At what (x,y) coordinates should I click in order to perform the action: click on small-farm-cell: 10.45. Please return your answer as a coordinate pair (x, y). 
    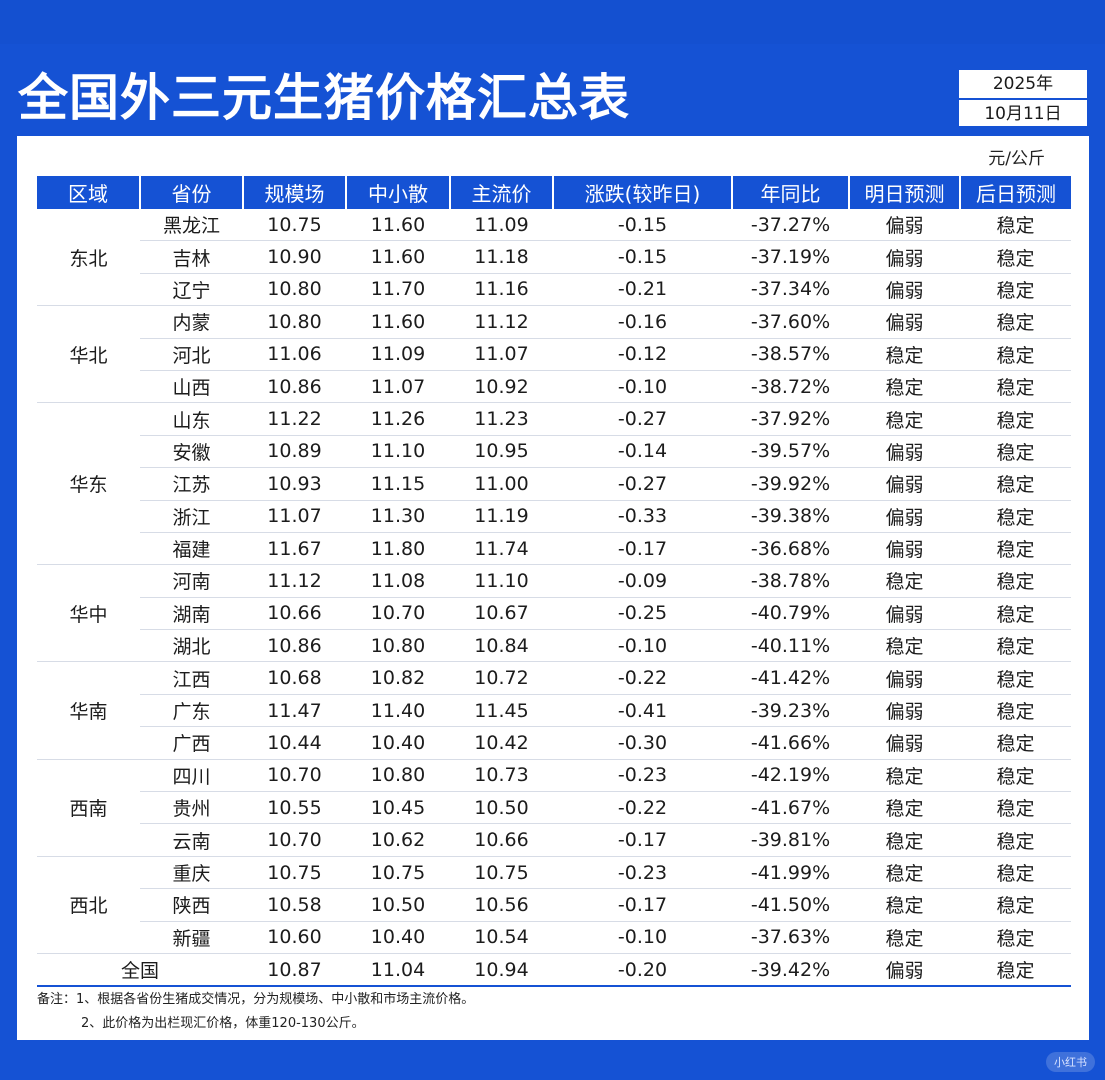
    Looking at the image, I should click on (398, 808).